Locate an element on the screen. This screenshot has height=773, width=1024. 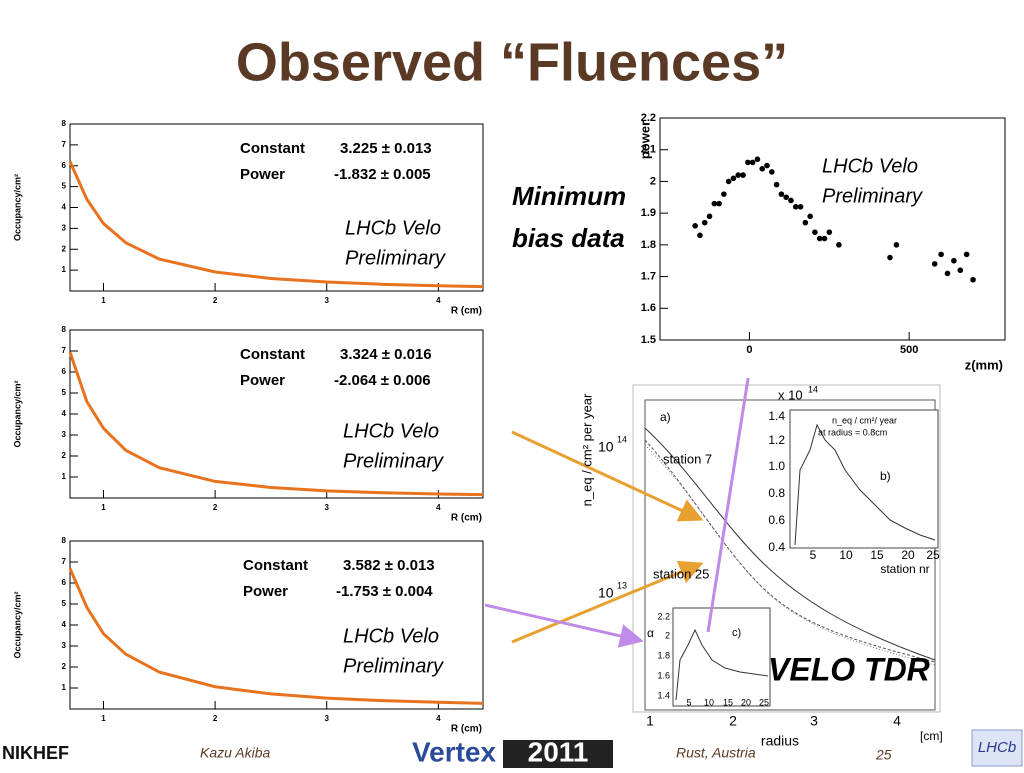
tdr-text: 15 is located at coordinates (877, 555).